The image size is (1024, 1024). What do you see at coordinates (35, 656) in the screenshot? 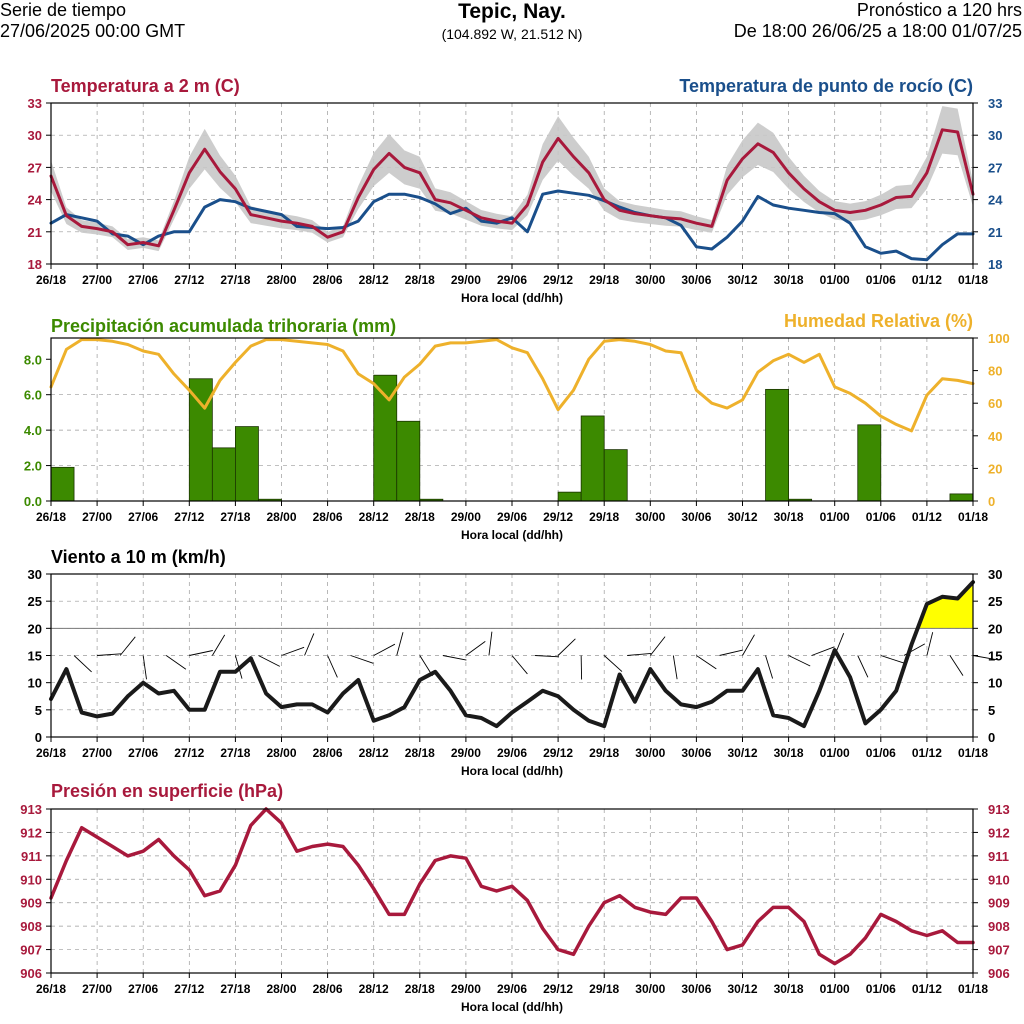
I see `y-tick-label: 15` at bounding box center [35, 656].